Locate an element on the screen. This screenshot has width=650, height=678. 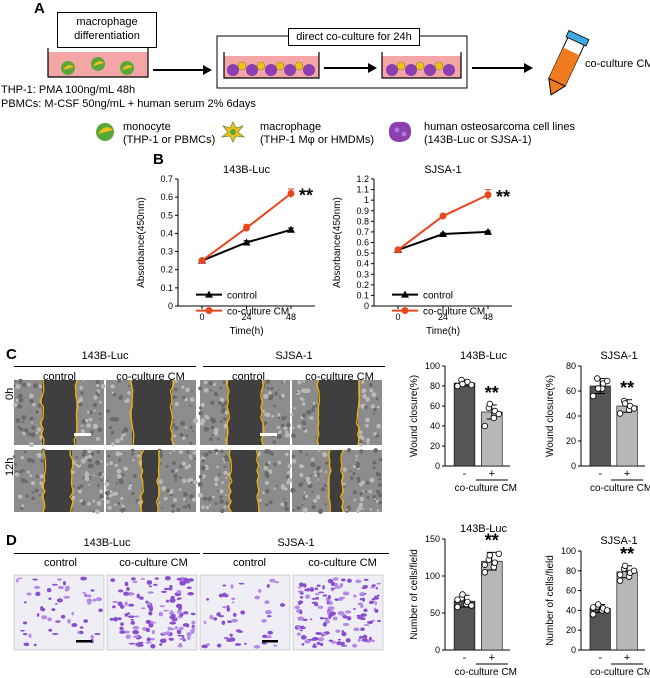
legend-label-co-culture: co-culture CM is located at coordinates (454, 312).